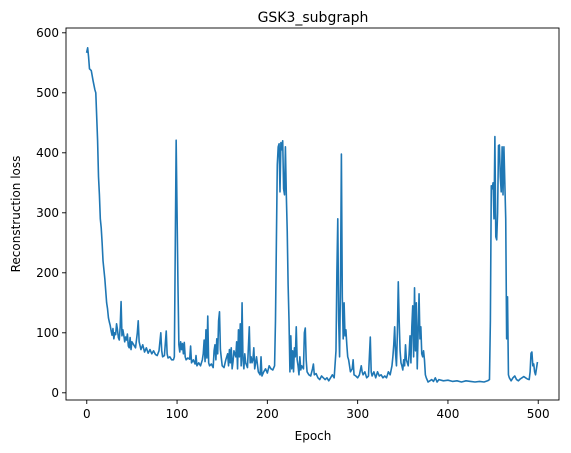 Image resolution: width=571 pixels, height=453 pixels. Describe the element at coordinates (47, 153) in the screenshot. I see `y-tick-label: 400` at that location.